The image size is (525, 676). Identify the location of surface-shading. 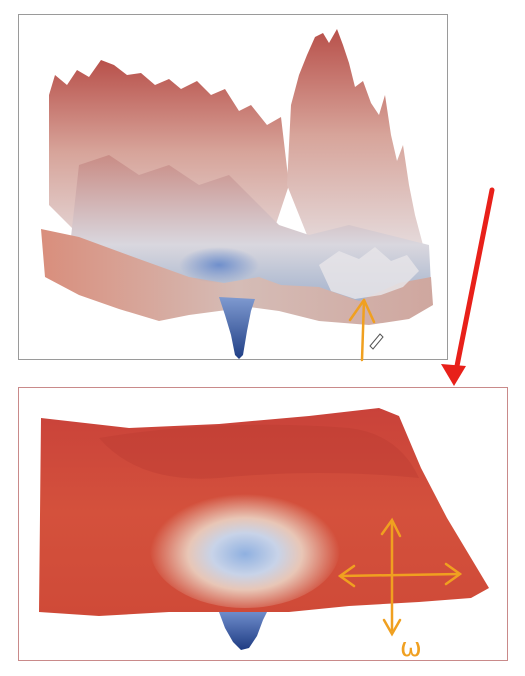
(259, 451).